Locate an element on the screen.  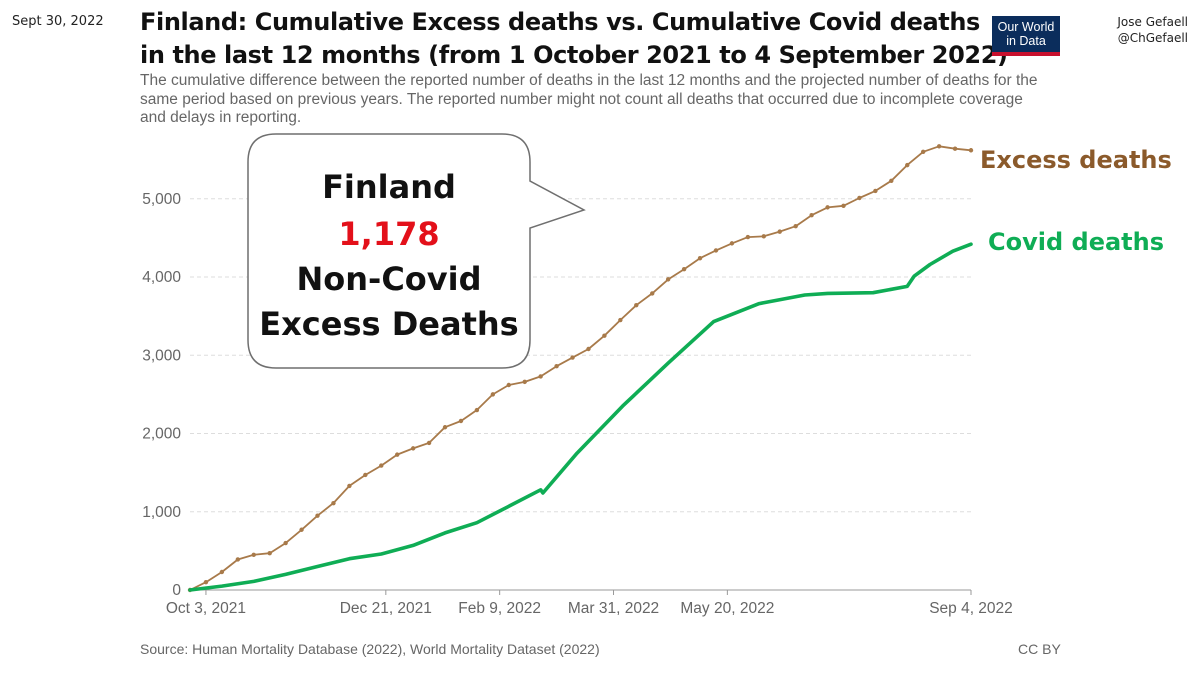
y-tick-label: 3,000 is located at coordinates (161, 355).